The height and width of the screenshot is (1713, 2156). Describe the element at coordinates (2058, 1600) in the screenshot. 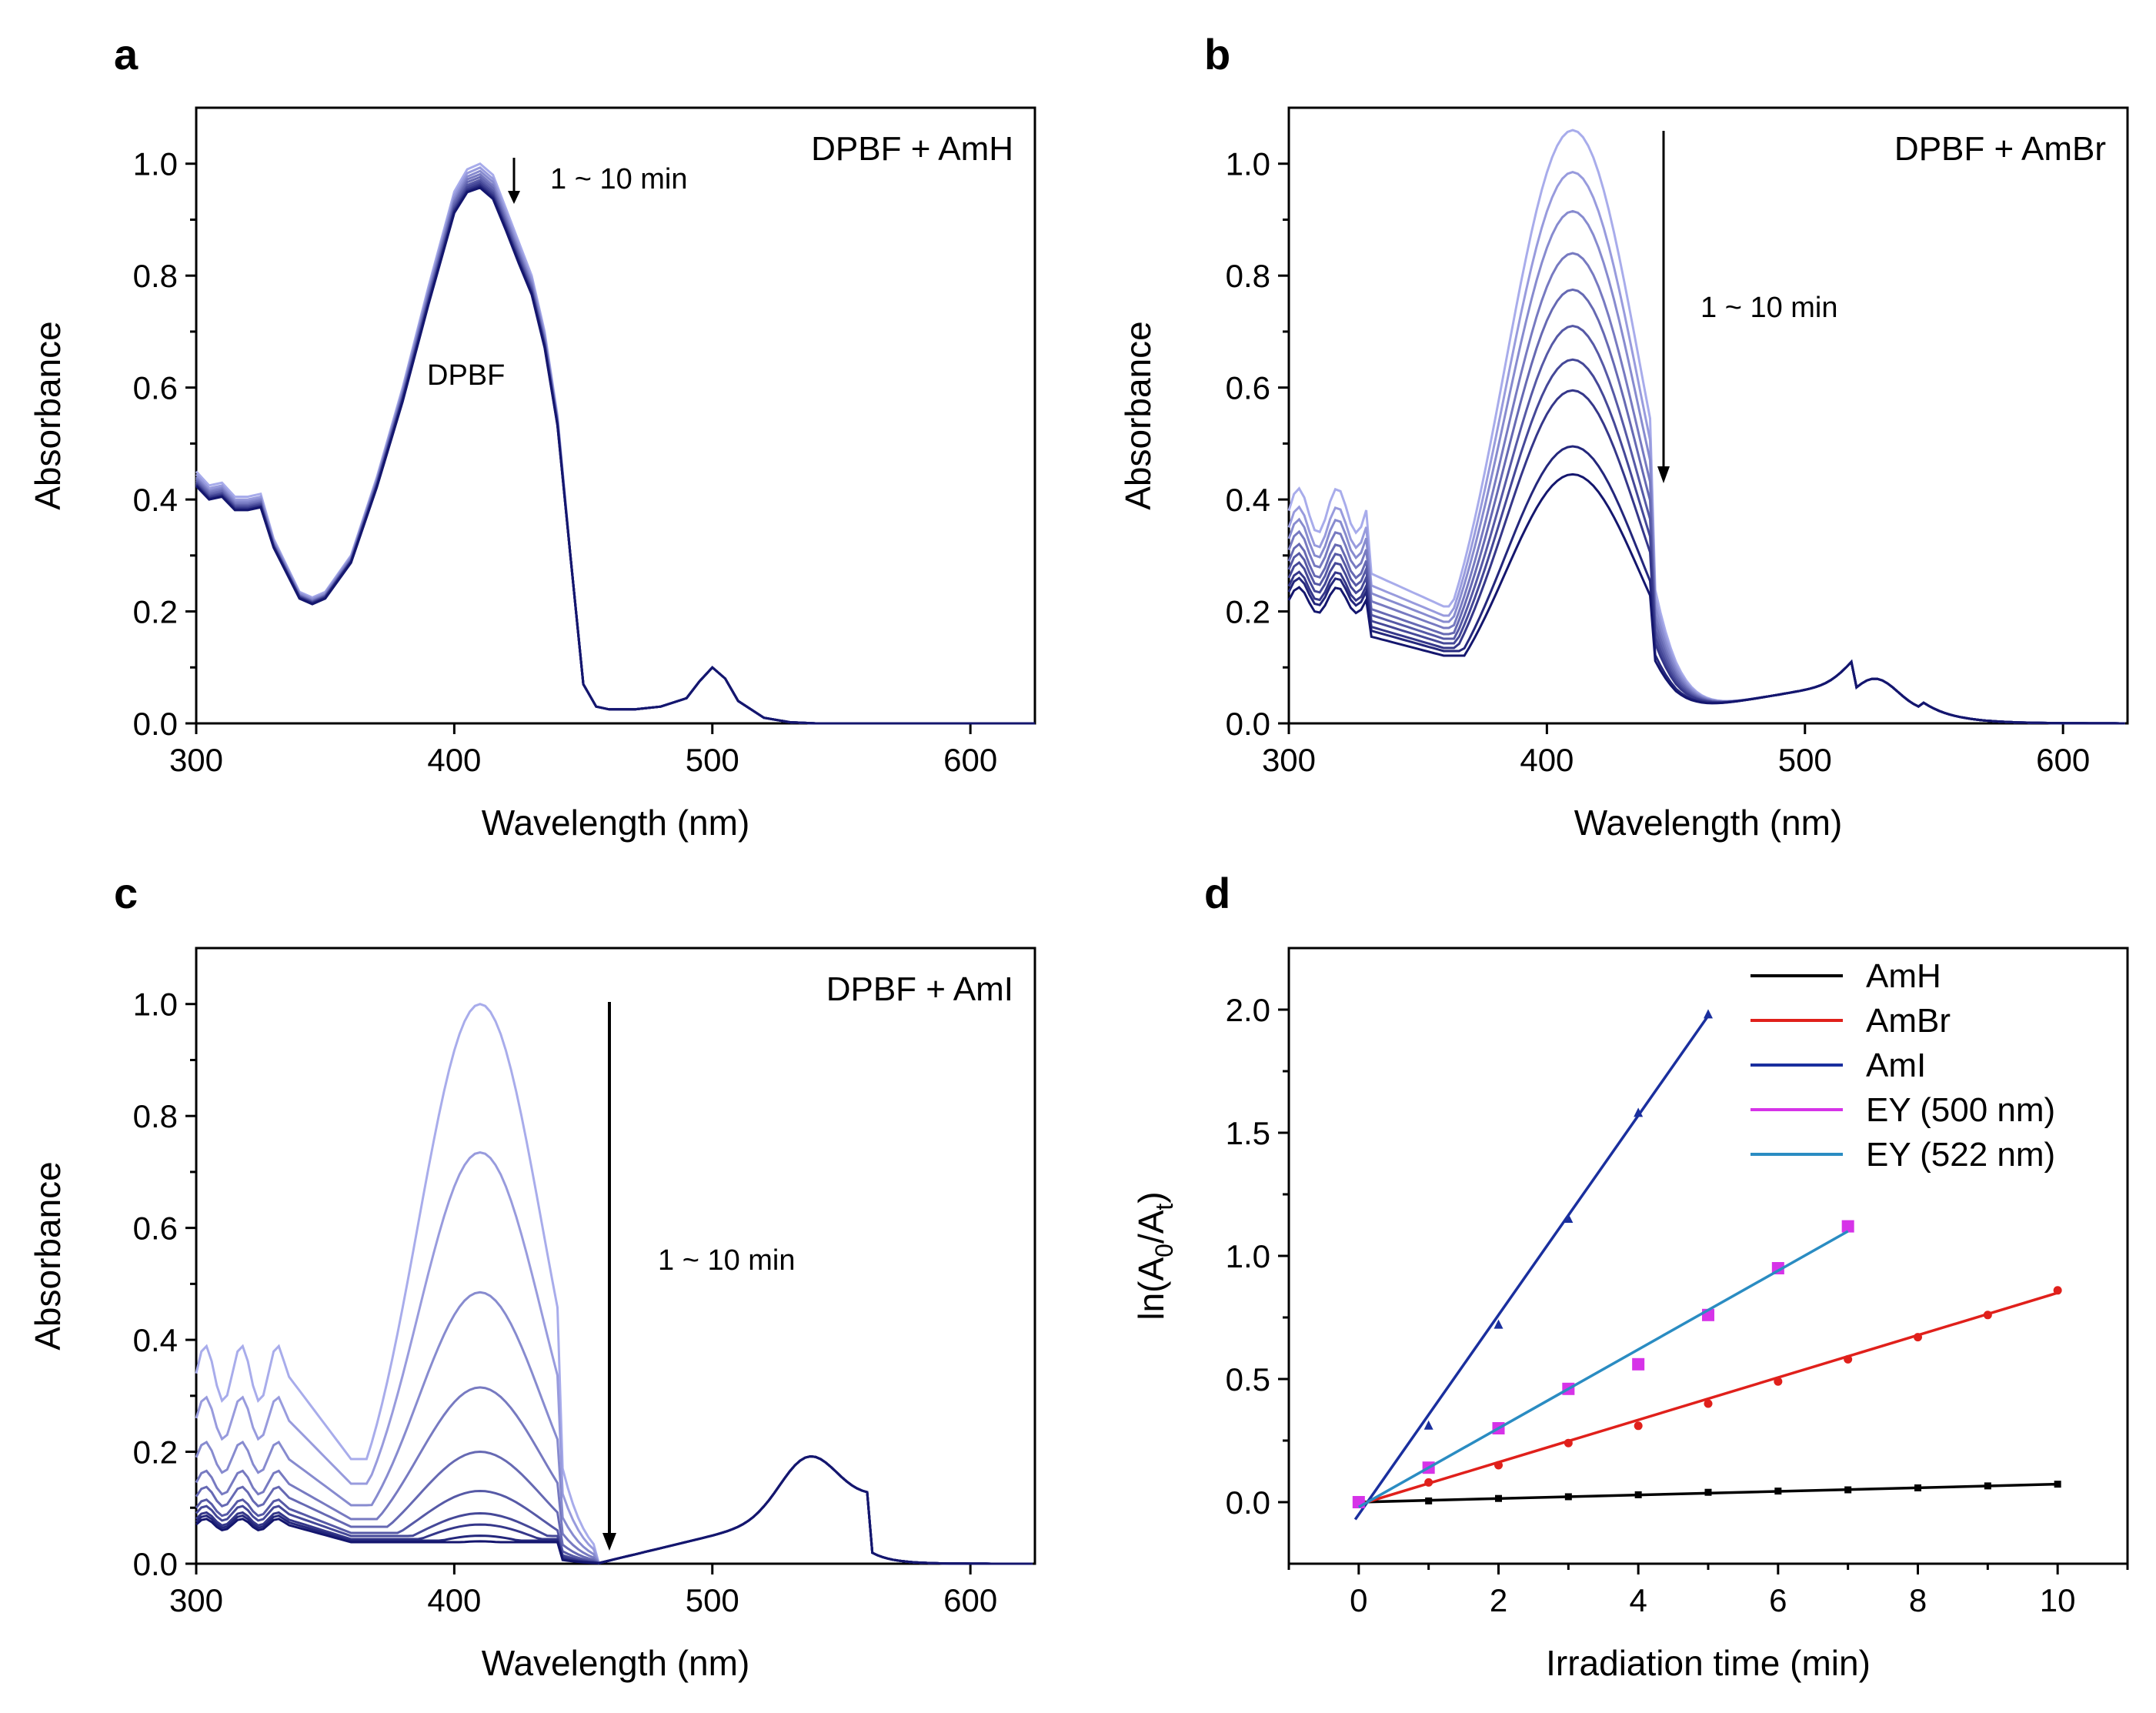

I see `x-tick-label: 10` at that location.